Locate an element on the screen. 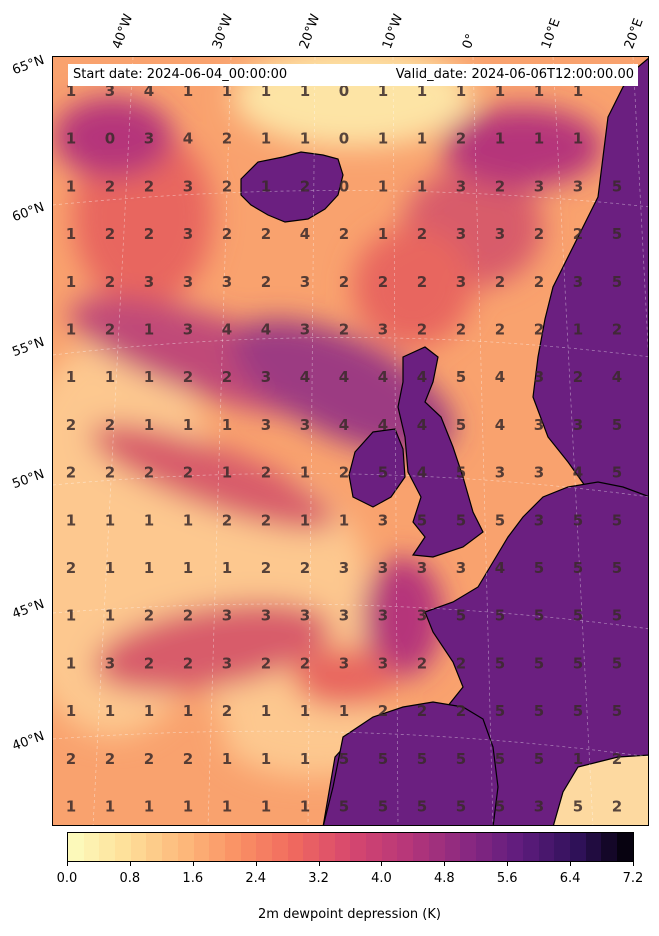 The width and height of the screenshot is (659, 936). lon-label-20e: 20°E is located at coordinates (634, 33).